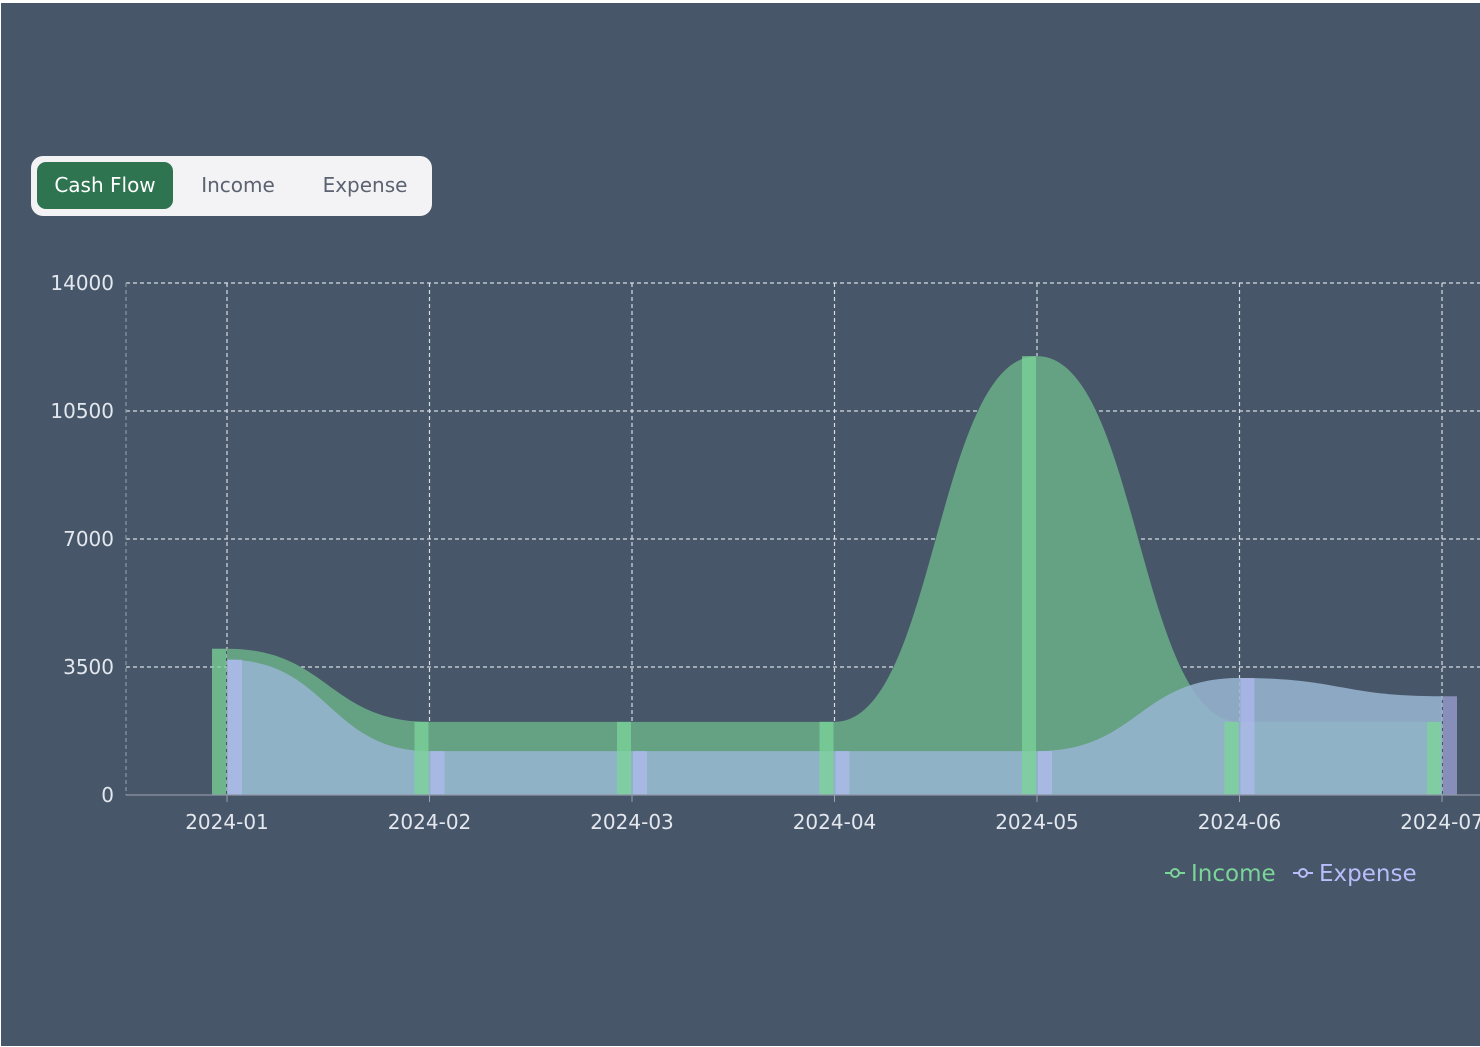 The height and width of the screenshot is (1047, 1480). Describe the element at coordinates (88, 667) in the screenshot. I see `y-tick-label: 3500` at that location.